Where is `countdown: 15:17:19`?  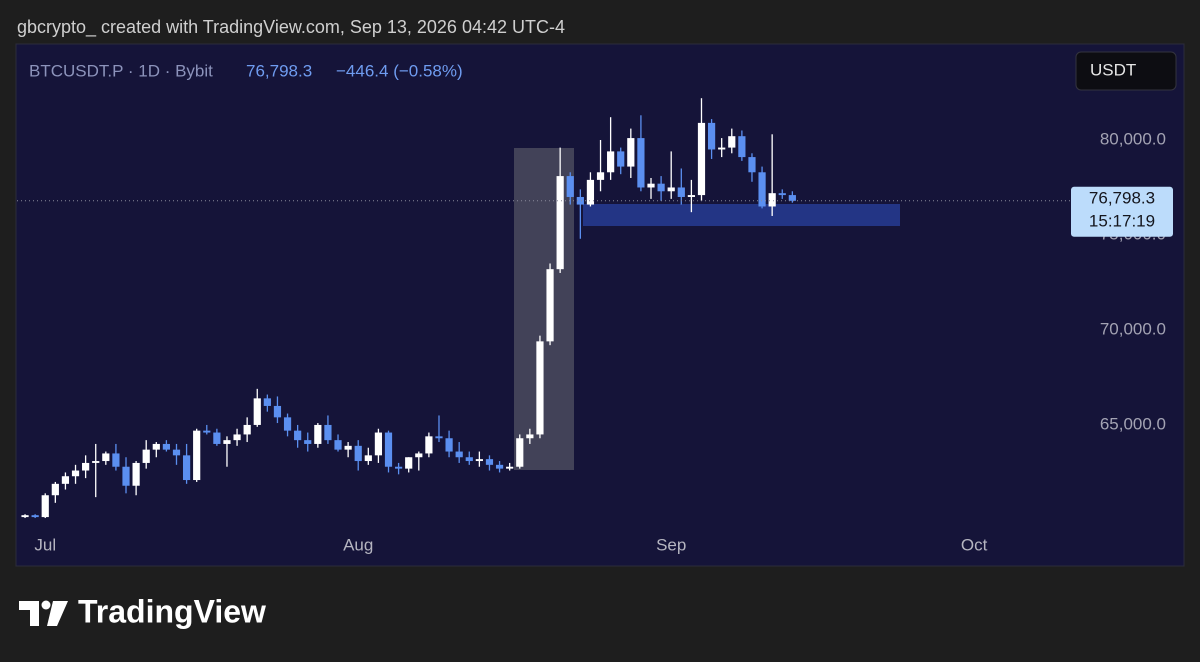 countdown: 15:17:19 is located at coordinates (1122, 220).